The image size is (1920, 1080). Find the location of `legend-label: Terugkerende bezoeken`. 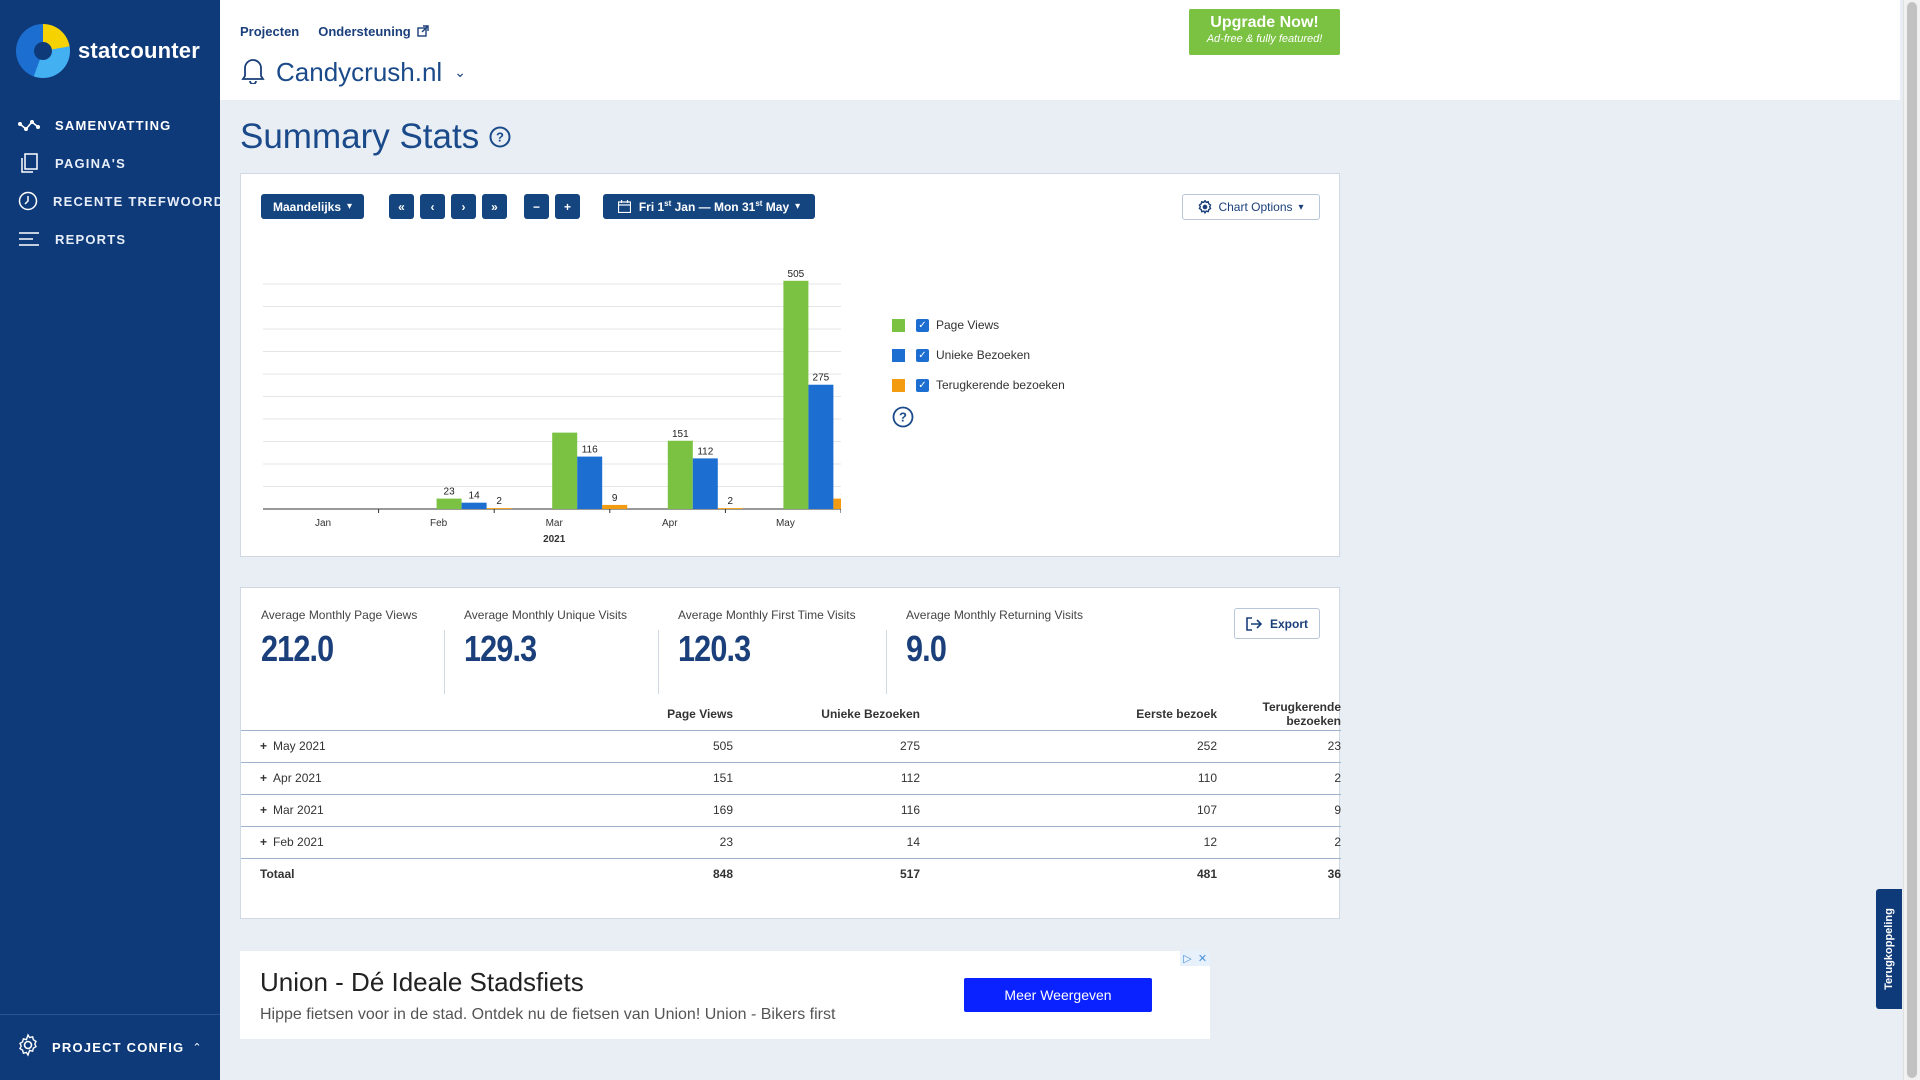

legend-label: Terugkerende bezoeken is located at coordinates (1000, 385).